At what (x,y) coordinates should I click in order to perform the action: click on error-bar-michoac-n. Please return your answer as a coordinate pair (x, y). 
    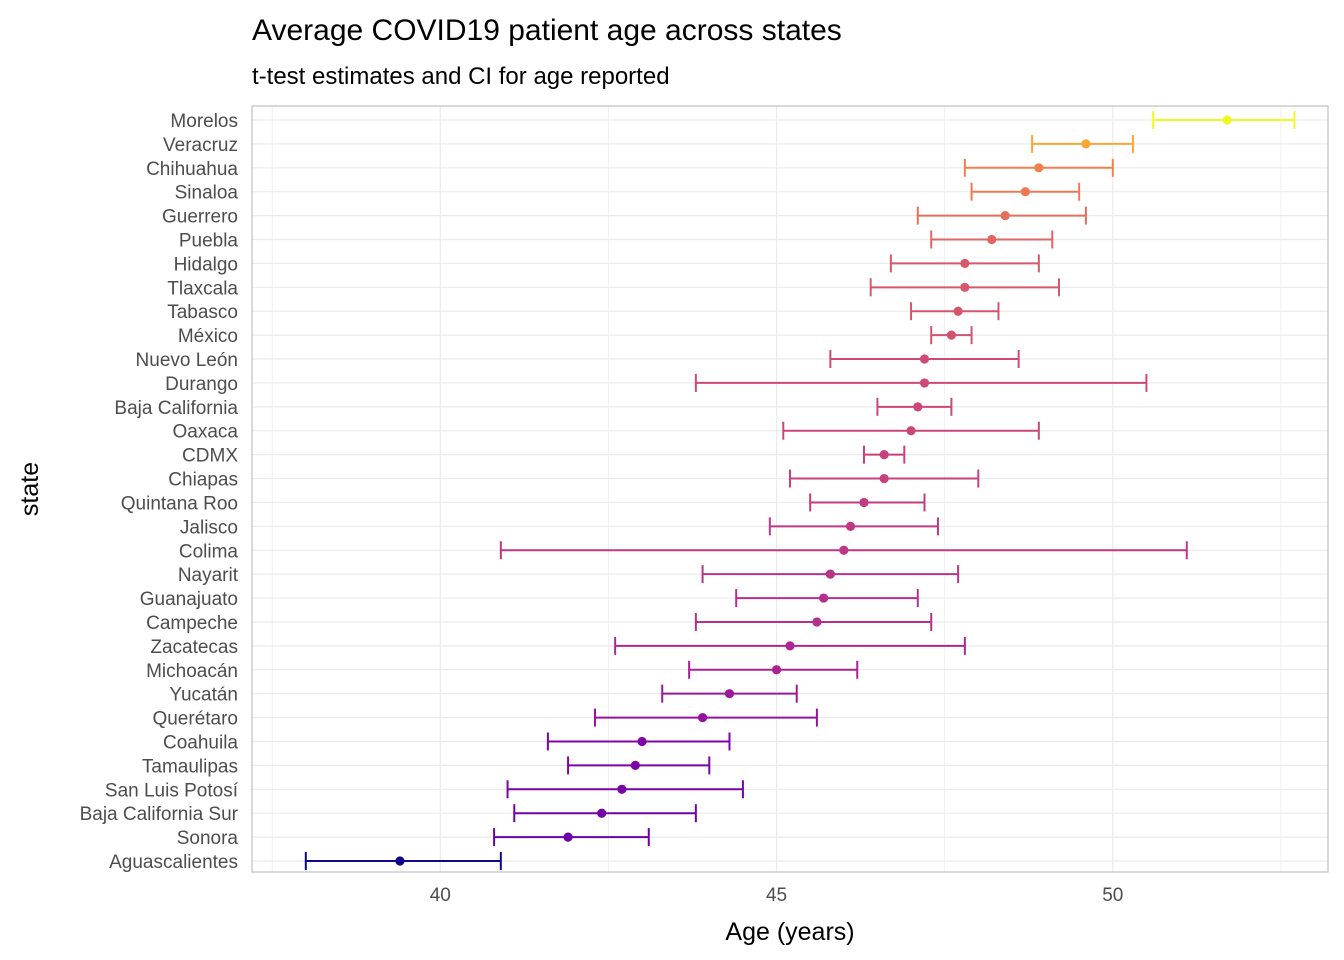
    Looking at the image, I should click on (773, 669).